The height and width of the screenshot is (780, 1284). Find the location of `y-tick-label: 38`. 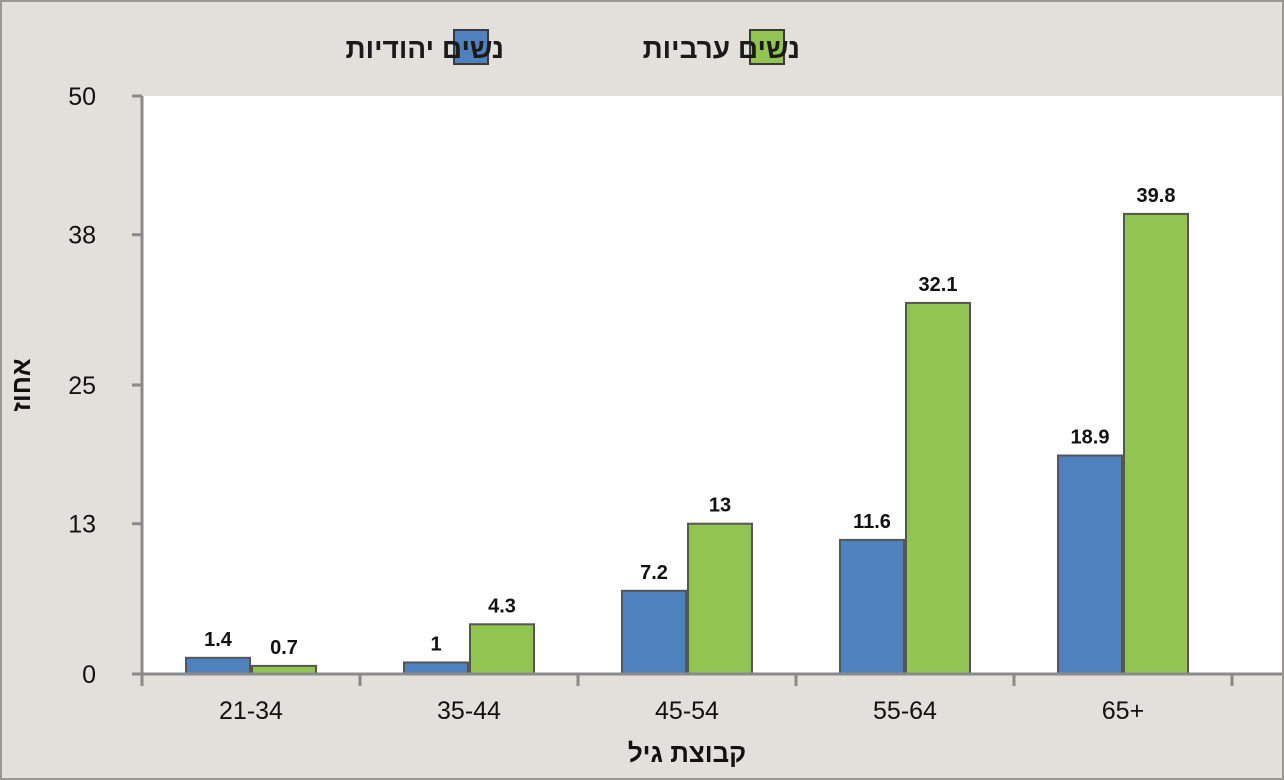

y-tick-label: 38 is located at coordinates (82, 236).